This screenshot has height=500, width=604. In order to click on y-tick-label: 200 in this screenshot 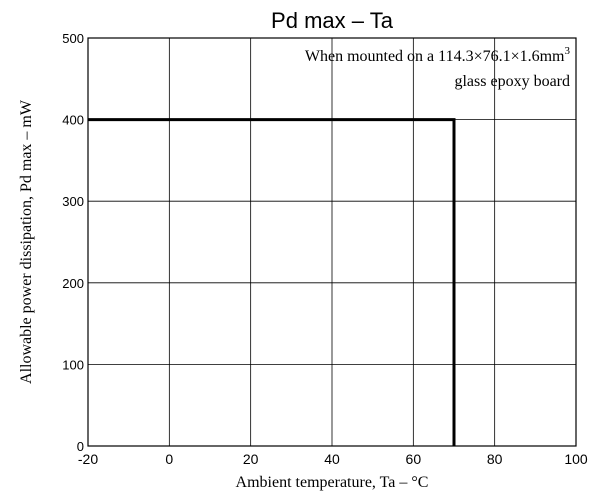, I will do `click(73, 283)`.